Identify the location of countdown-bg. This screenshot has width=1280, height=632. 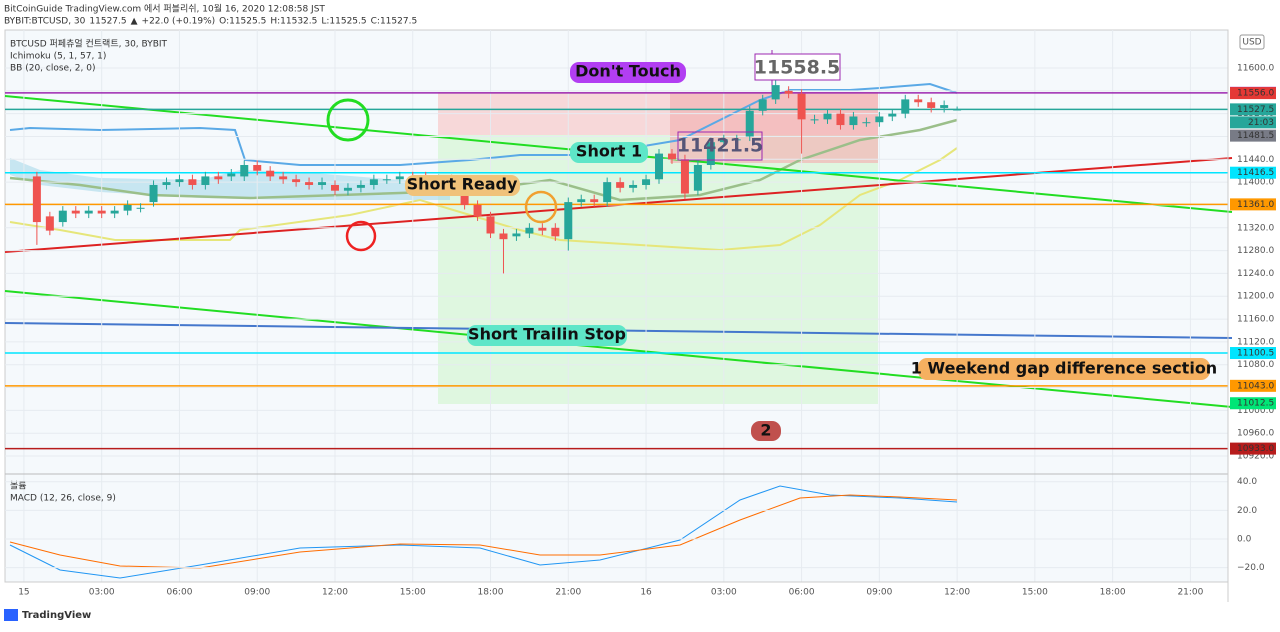
(1253, 122).